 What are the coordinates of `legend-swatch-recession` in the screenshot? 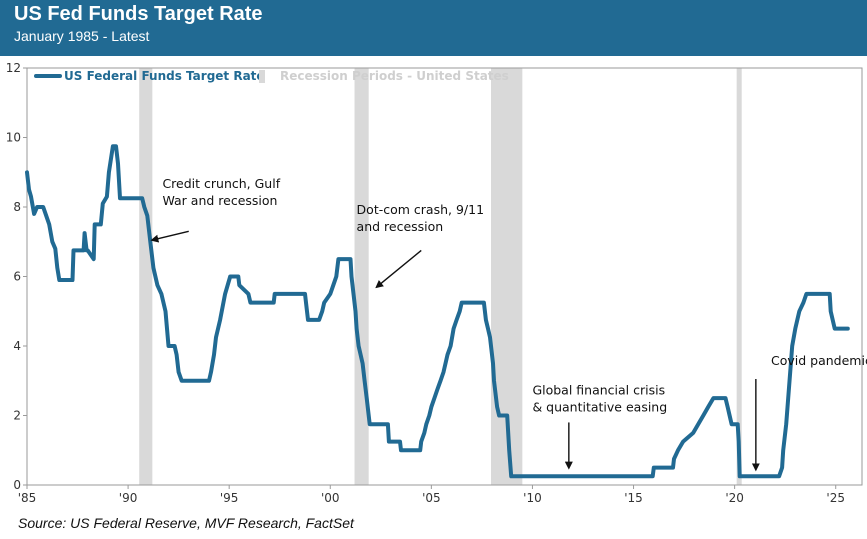 It's located at (262, 76).